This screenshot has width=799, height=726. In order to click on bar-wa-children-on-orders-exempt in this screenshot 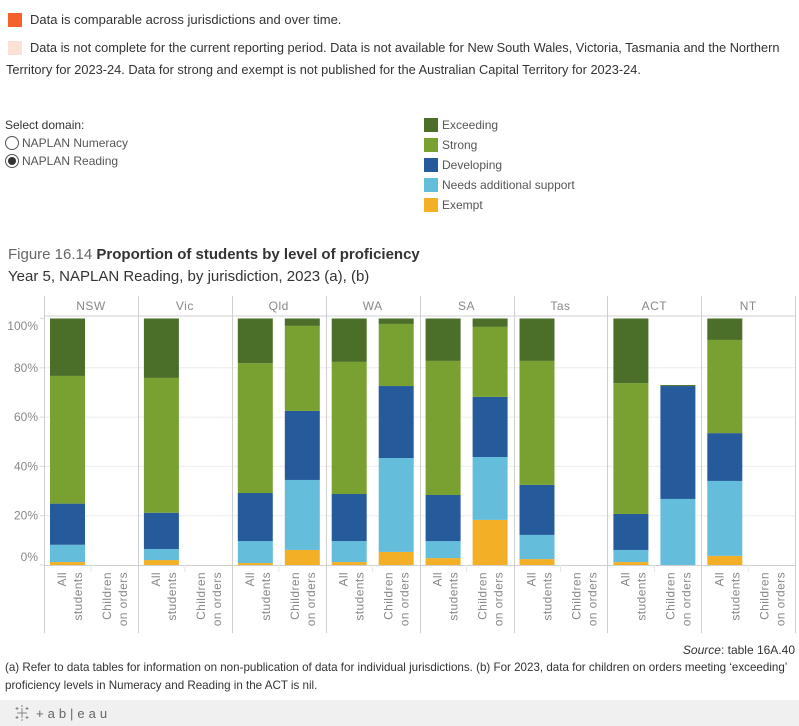, I will do `click(396, 558)`.